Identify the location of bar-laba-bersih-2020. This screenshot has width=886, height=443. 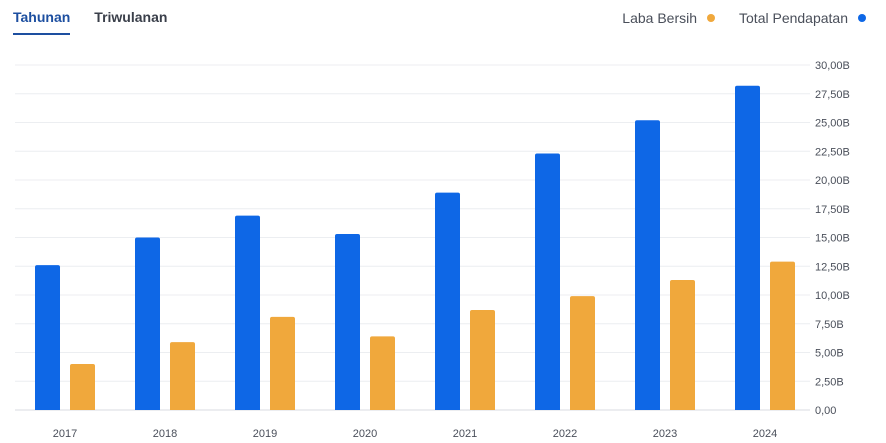
(382, 373).